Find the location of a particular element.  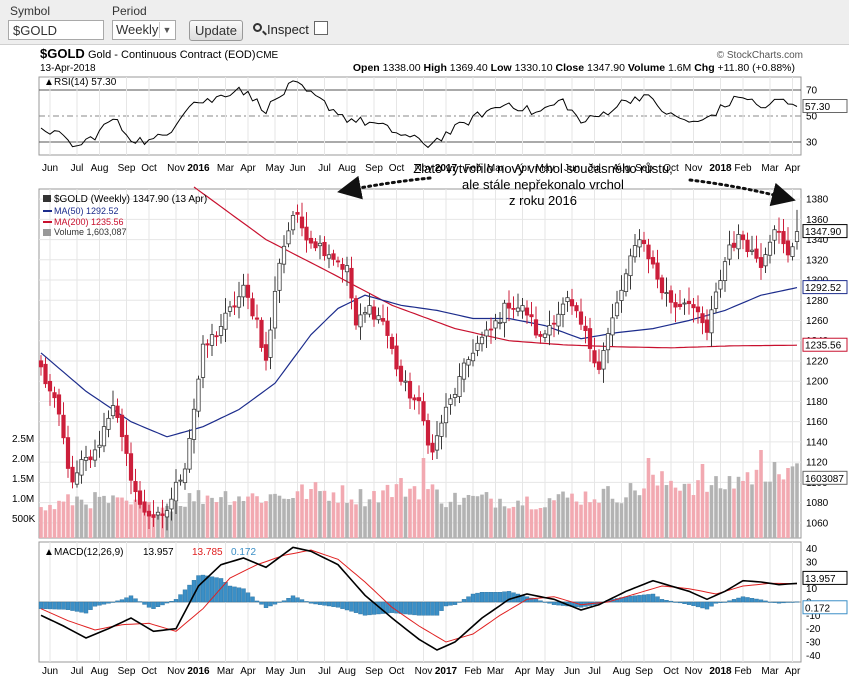

ma200-legend: MA(200) 1235.56 is located at coordinates (89, 222).